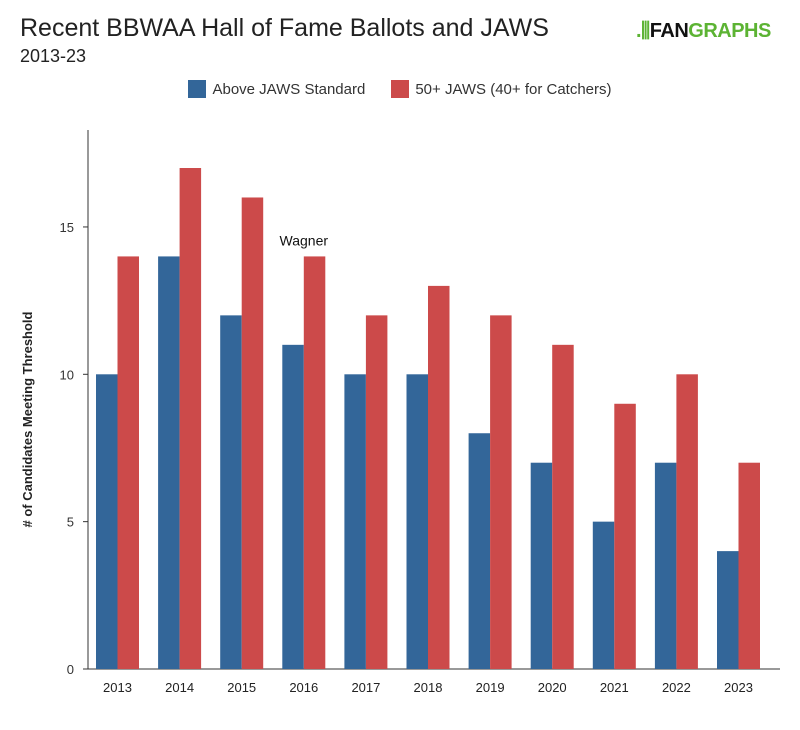 The width and height of the screenshot is (800, 730). I want to click on bar-50-jaws-2018, so click(439, 477).